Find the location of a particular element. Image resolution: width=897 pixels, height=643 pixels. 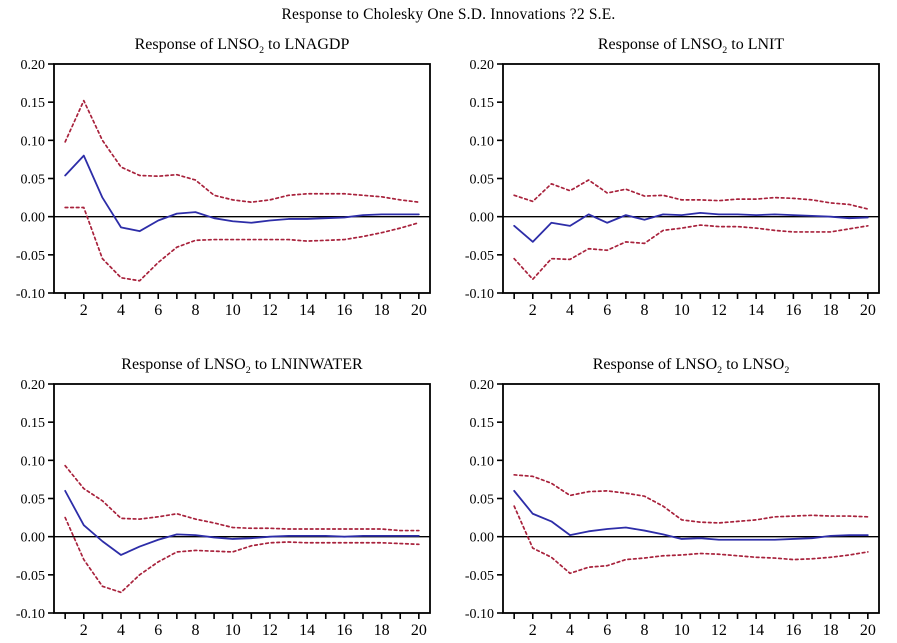

panel-title: Response of LNSO2 to LNIT is located at coordinates (691, 46).